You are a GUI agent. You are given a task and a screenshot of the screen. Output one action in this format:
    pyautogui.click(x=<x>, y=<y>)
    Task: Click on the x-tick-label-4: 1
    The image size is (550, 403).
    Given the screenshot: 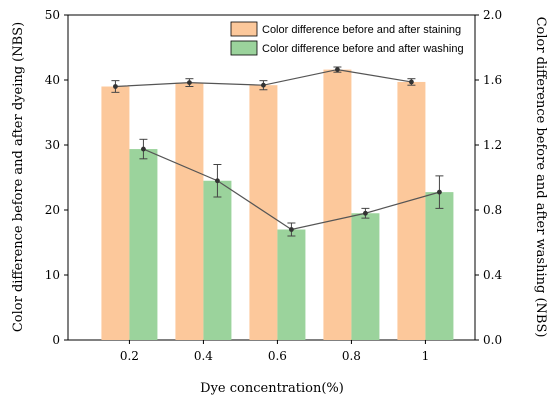 What is the action you would take?
    pyautogui.click(x=426, y=356)
    